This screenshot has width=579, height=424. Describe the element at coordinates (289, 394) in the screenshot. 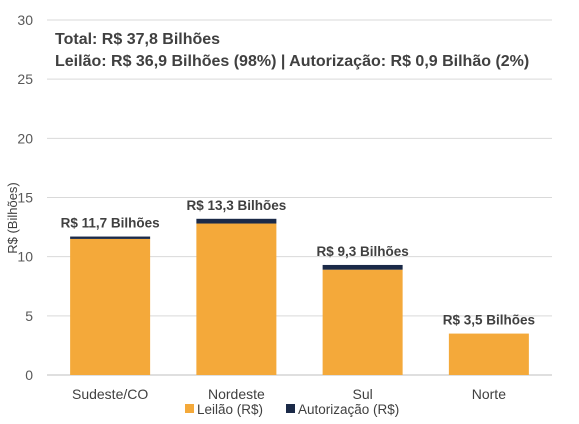

I see `category-labels: Sudeste/CO Nordeste Sul Norte` at that location.